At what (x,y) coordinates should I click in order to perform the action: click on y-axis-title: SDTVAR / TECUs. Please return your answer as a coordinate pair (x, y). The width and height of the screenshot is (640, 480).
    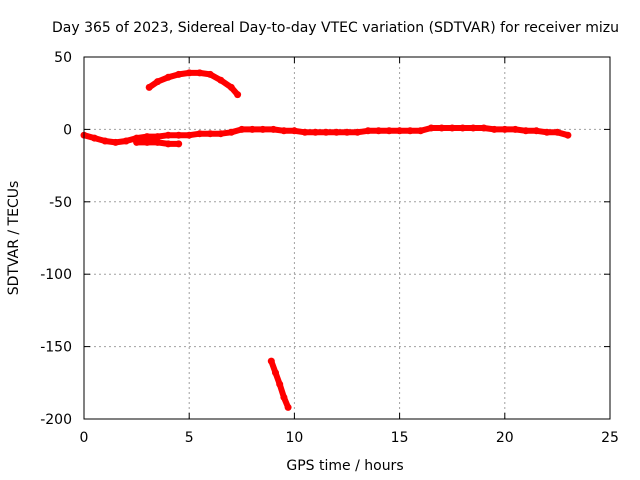
    Looking at the image, I should click on (14, 238).